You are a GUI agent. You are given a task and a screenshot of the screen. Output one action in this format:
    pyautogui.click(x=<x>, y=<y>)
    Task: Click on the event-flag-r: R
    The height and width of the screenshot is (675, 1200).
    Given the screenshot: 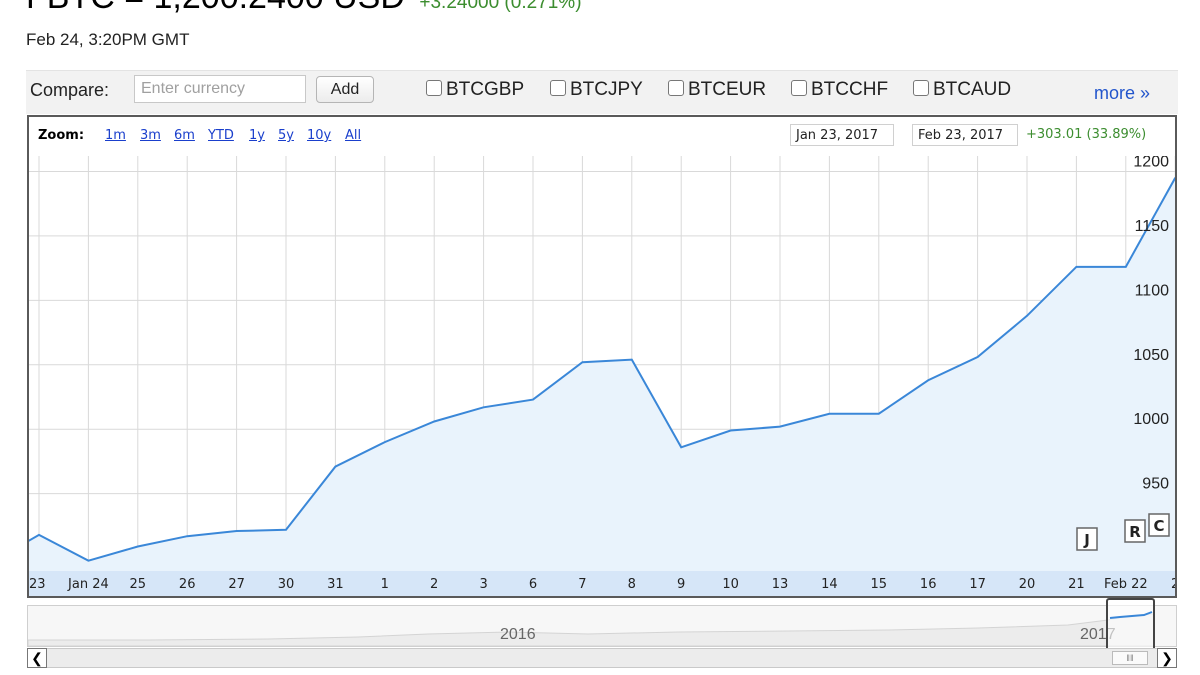 What is the action you would take?
    pyautogui.click(x=1135, y=531)
    